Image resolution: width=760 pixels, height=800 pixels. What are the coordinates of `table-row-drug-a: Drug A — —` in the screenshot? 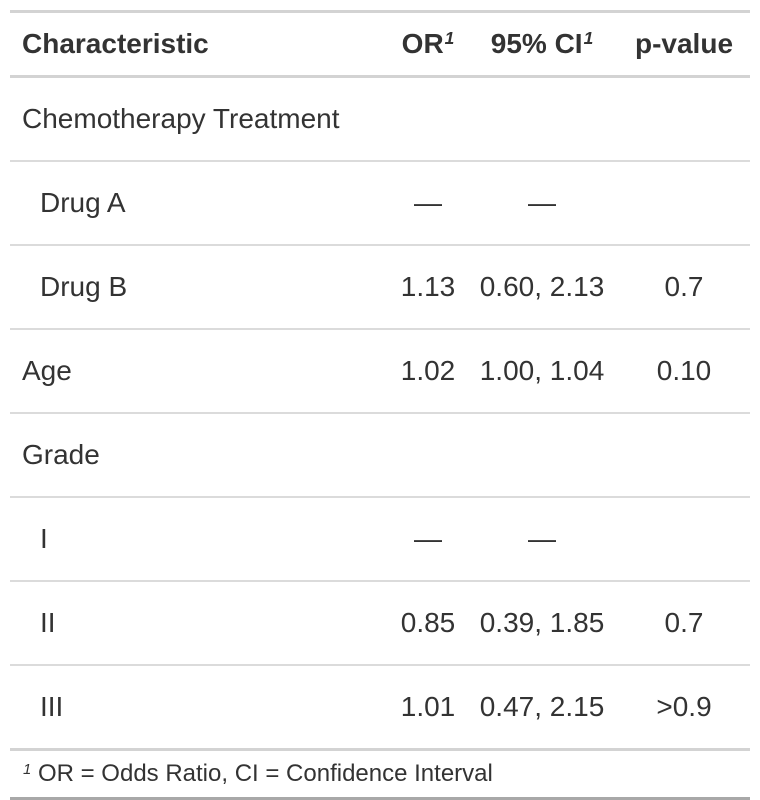 It's located at (380, 202).